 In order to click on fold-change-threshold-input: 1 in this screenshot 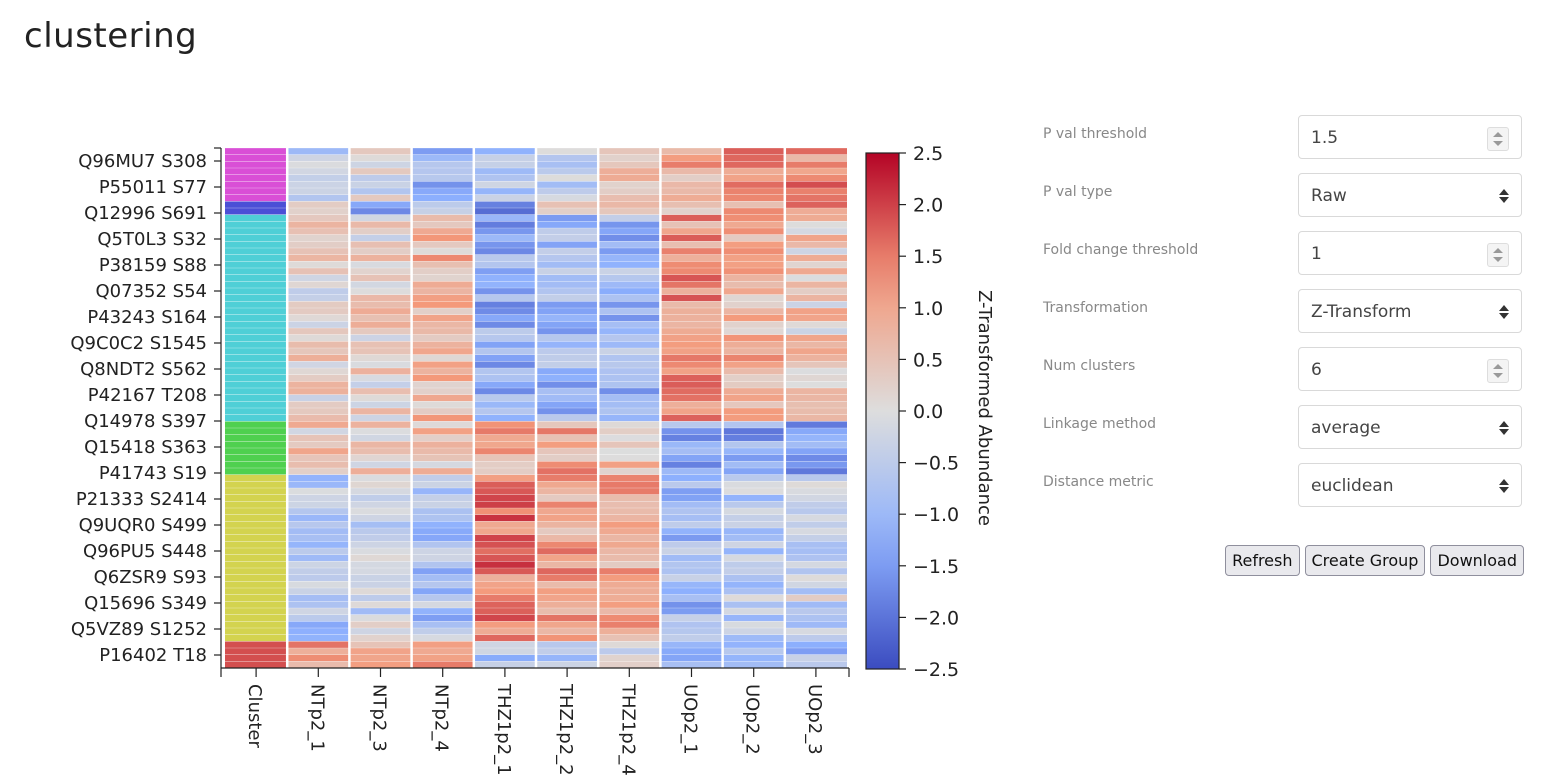, I will do `click(1410, 253)`.